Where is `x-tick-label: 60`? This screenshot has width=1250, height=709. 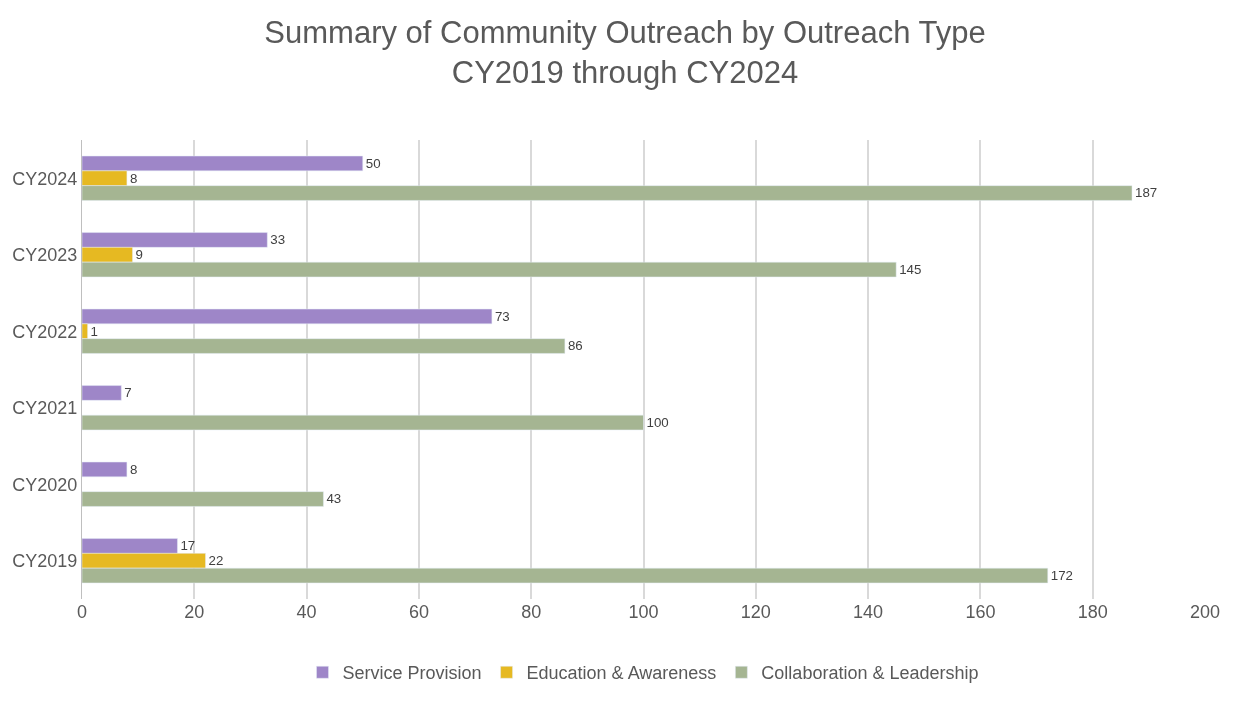
x-tick-label: 60 is located at coordinates (418, 612).